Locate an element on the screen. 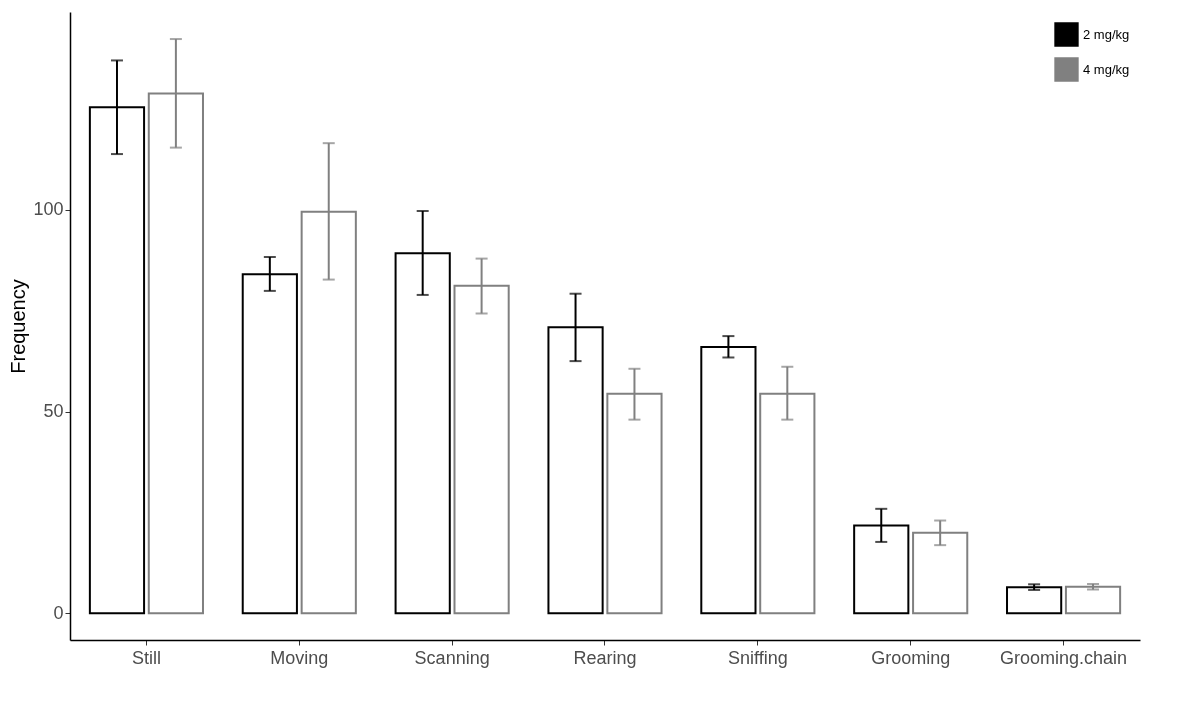 The height and width of the screenshot is (709, 1180). legend-label: 2 mg/kg is located at coordinates (1106, 34).